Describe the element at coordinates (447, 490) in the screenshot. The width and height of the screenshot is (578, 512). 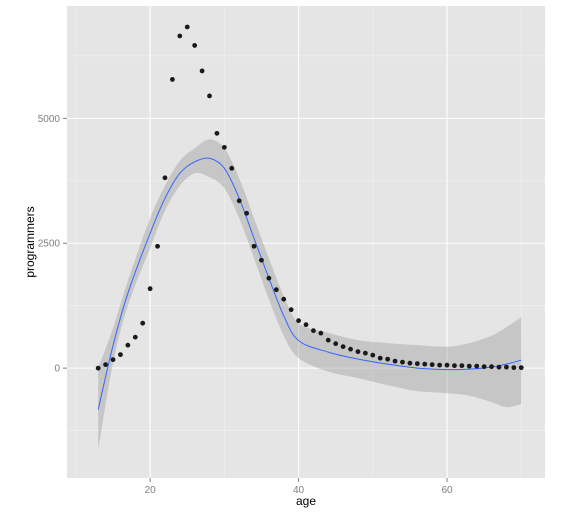
I see `x-tick-label: 60` at that location.